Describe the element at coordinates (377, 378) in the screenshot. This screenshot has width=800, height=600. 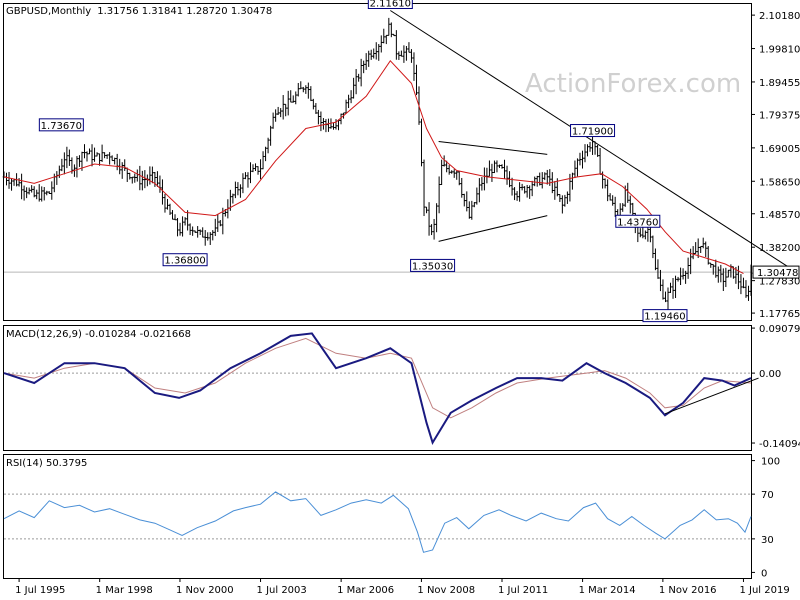
I see `macd-signal-line` at that location.